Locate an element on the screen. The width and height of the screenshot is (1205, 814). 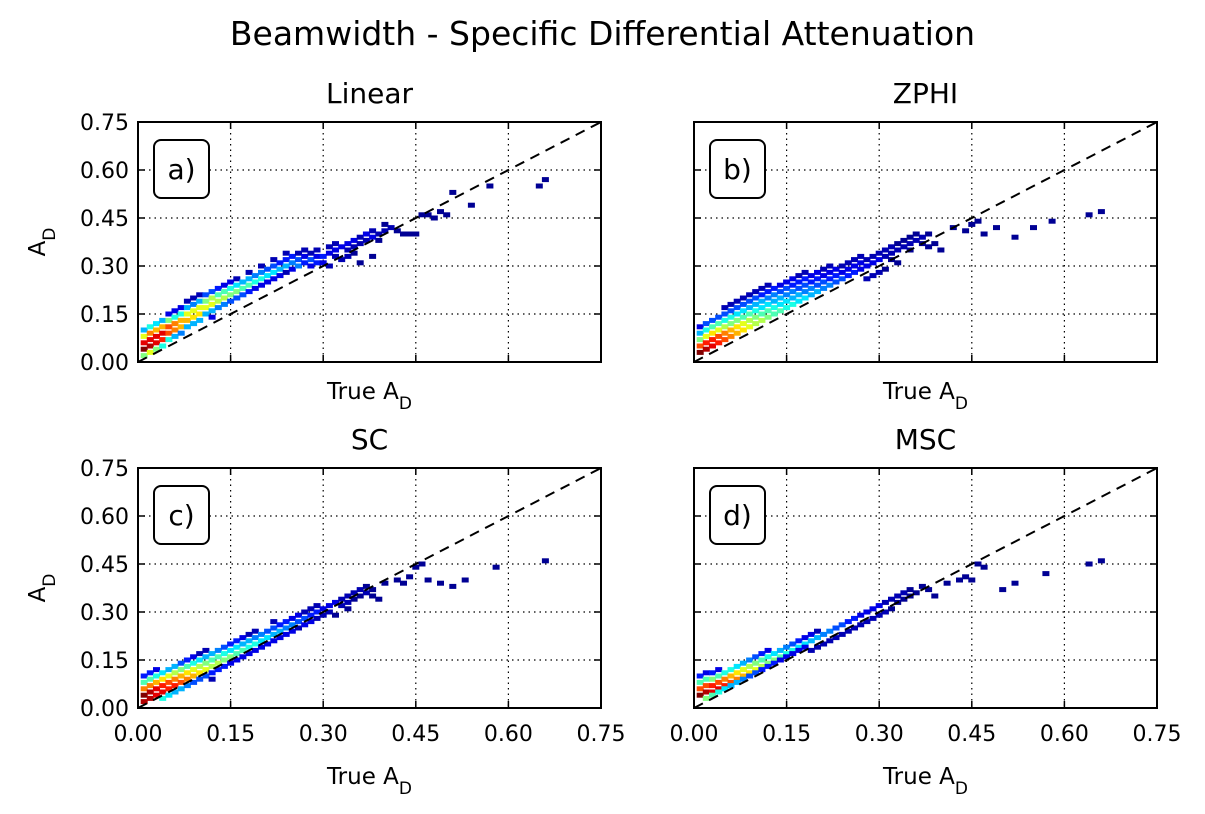
x-axis-label-sub: D is located at coordinates (961, 404).